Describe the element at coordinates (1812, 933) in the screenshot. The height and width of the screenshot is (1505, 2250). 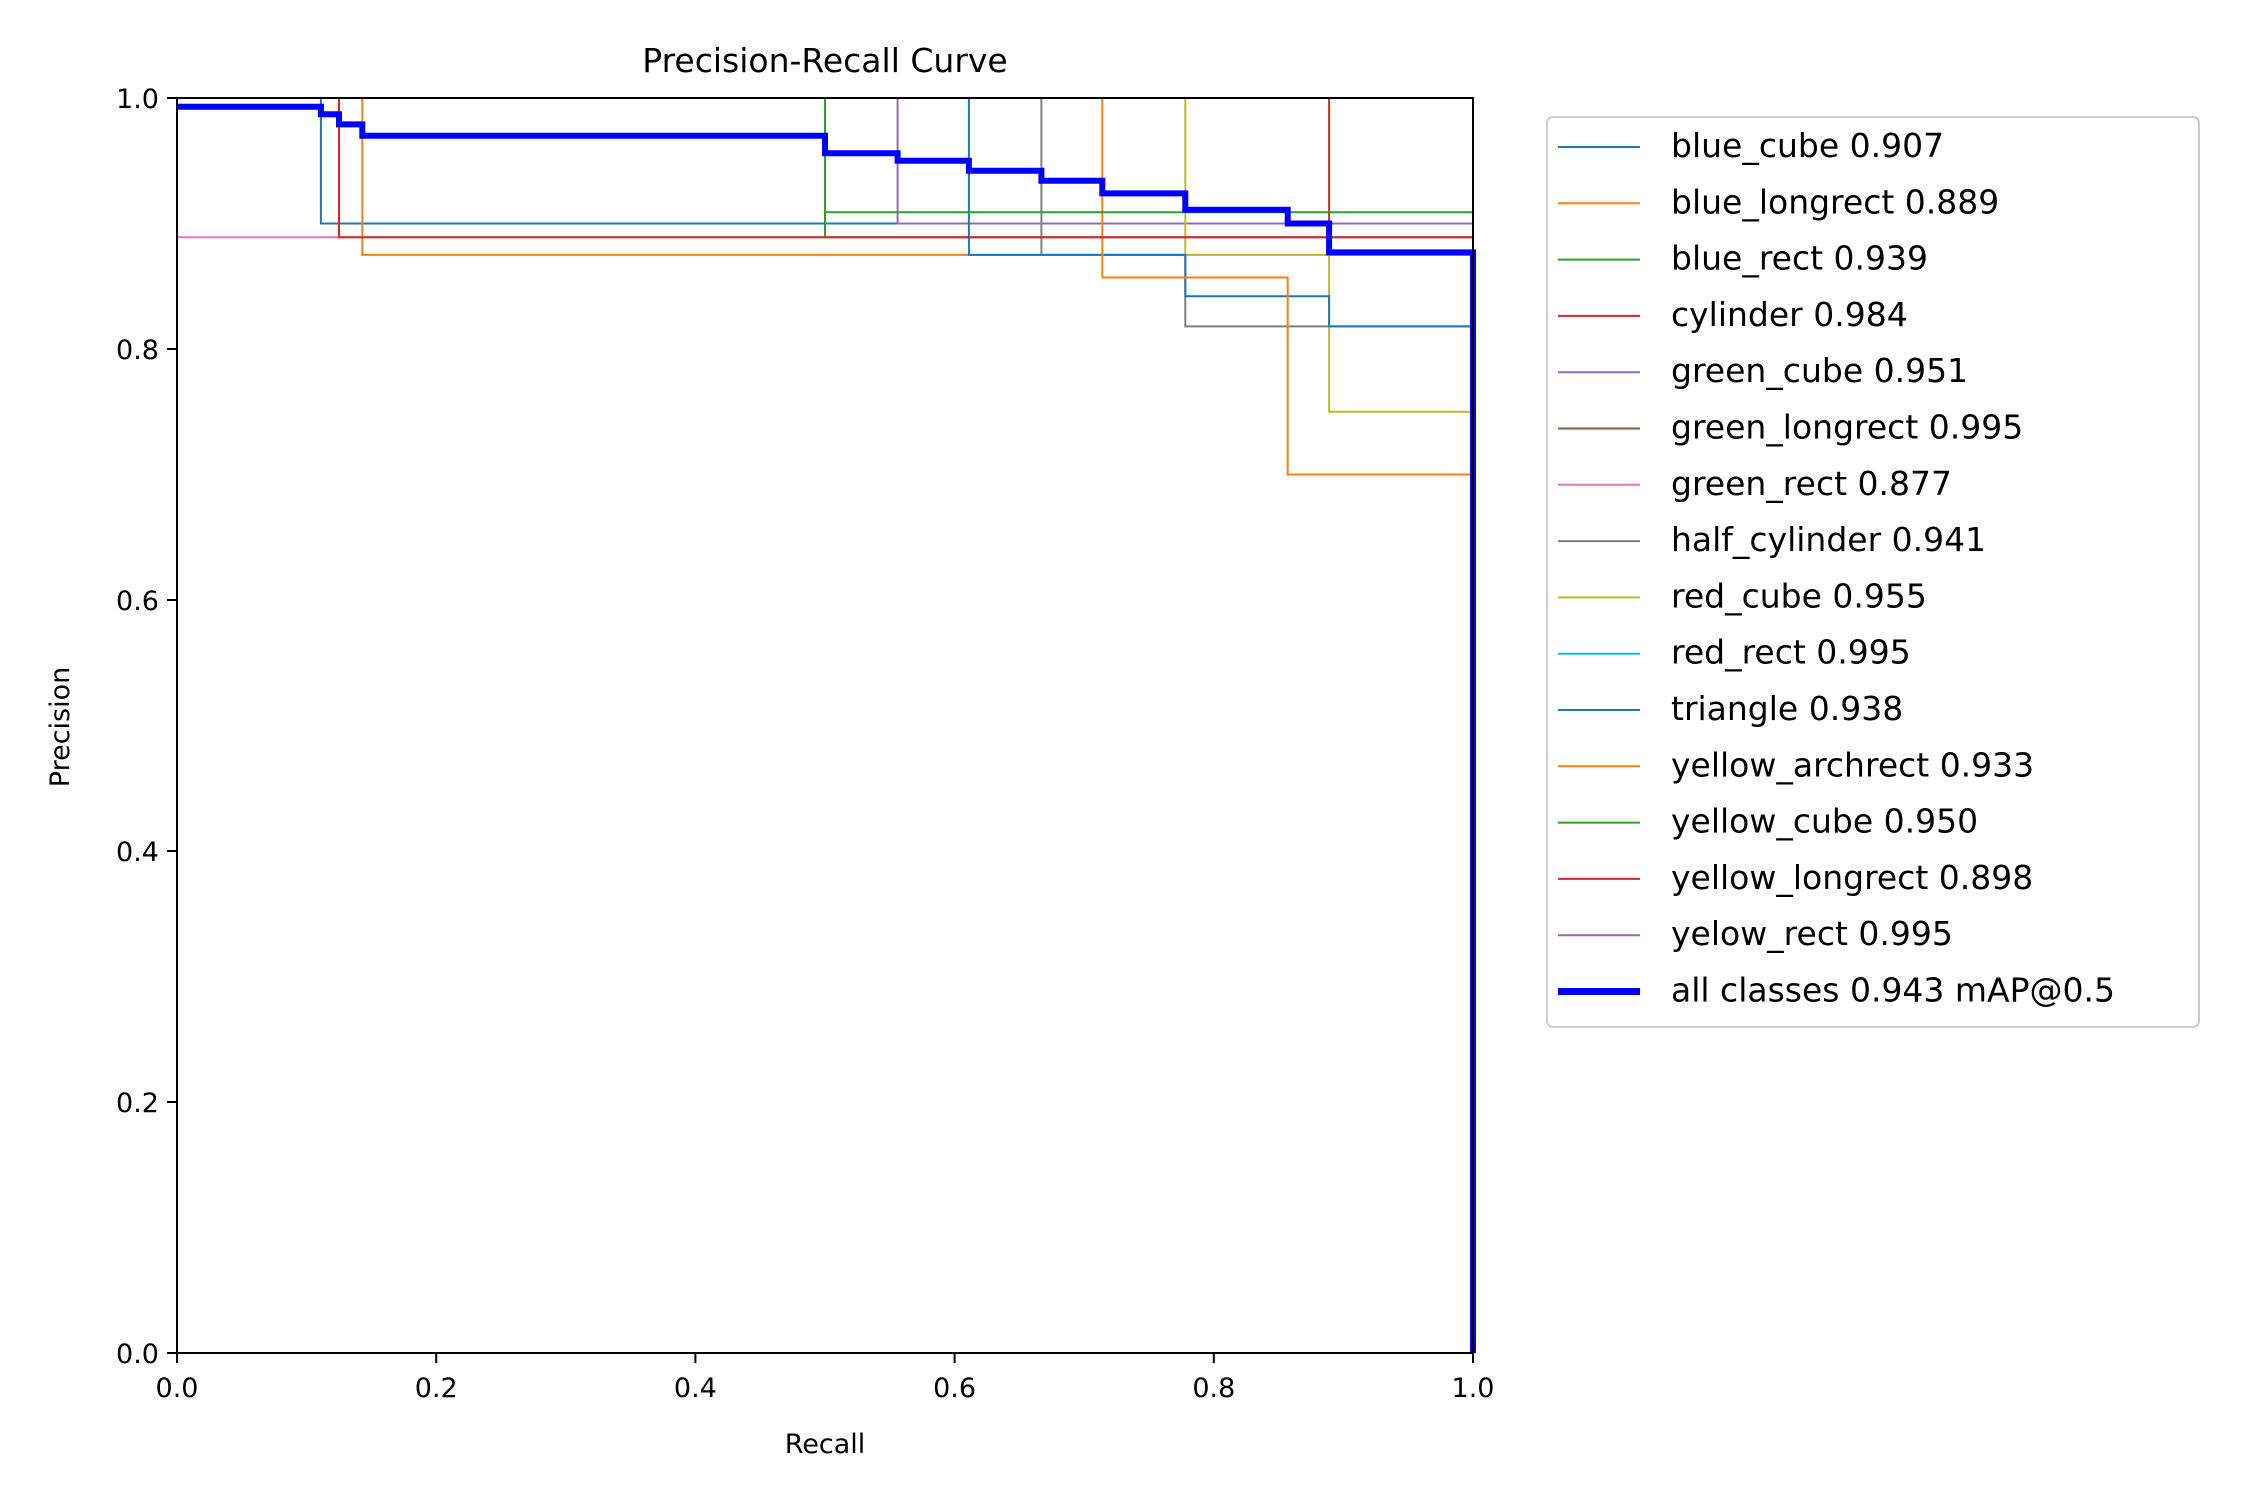
I see `legend-label: yelow_rect 0.995` at that location.